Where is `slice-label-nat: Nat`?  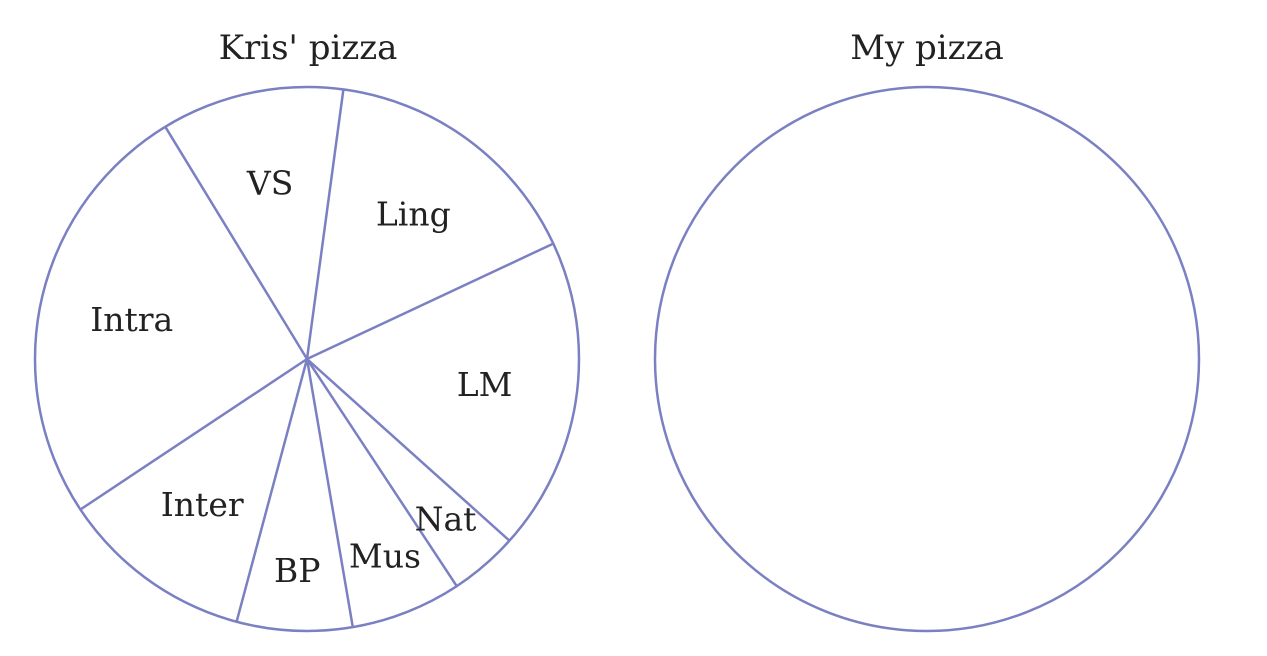 slice-label-nat: Nat is located at coordinates (446, 519).